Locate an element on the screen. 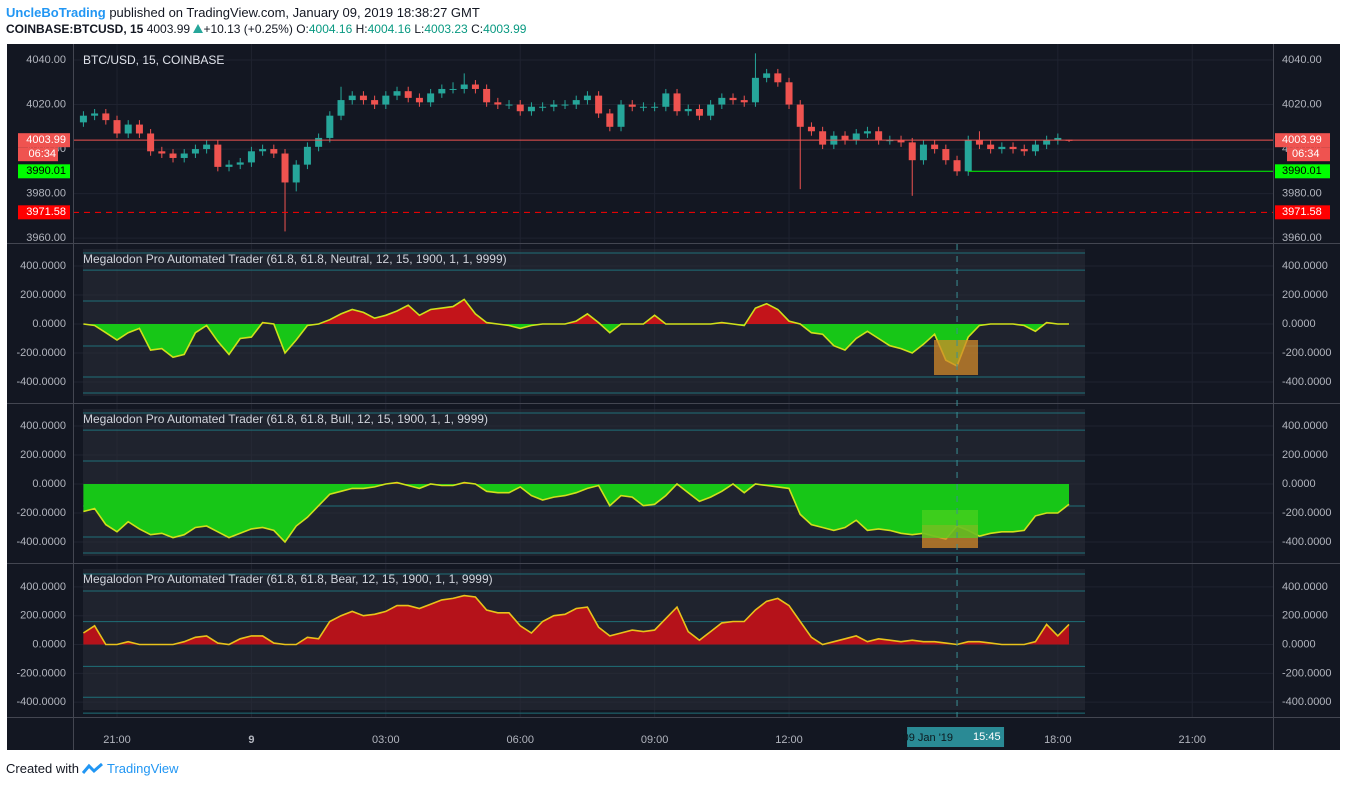  change: +10.13 (+0.25%) is located at coordinates (248, 29).